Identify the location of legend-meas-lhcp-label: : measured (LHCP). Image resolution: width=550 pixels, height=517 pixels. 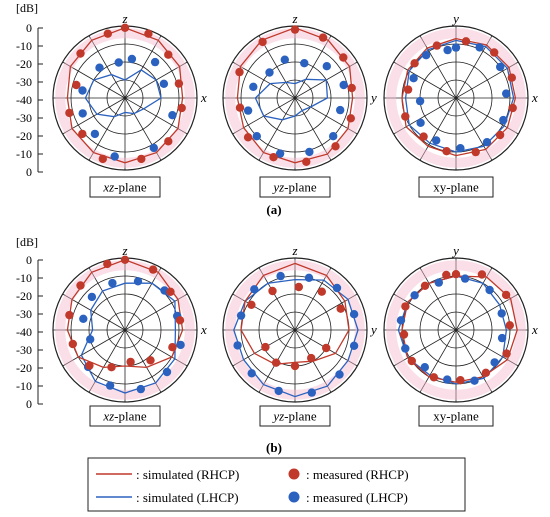
(357, 497).